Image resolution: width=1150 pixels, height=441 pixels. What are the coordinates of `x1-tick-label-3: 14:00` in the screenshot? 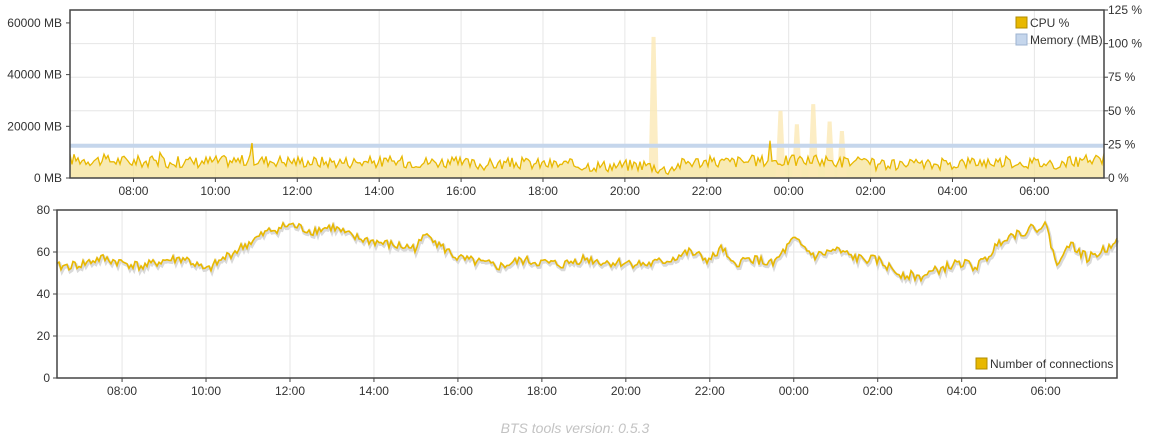 It's located at (379, 191).